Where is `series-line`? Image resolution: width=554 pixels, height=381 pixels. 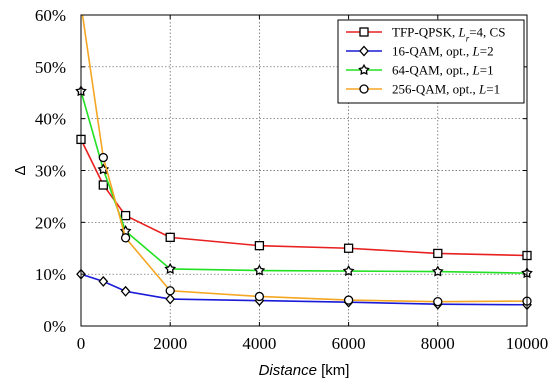
series-line is located at coordinates (304, 289).